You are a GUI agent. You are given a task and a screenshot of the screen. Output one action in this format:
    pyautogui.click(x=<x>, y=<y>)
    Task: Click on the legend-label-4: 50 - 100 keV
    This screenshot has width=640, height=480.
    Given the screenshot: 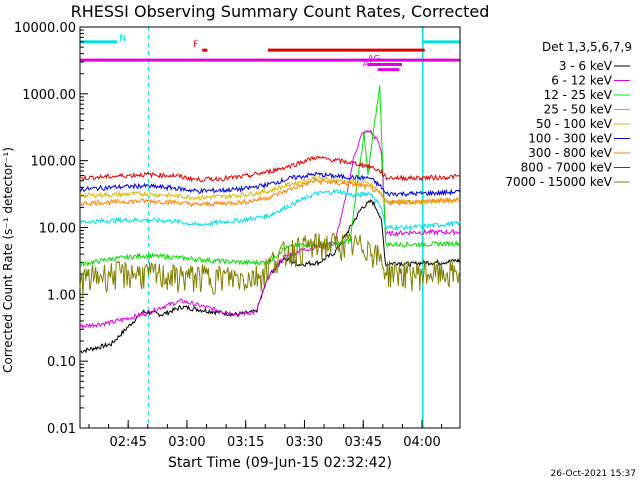 What is the action you would take?
    pyautogui.click(x=574, y=124)
    